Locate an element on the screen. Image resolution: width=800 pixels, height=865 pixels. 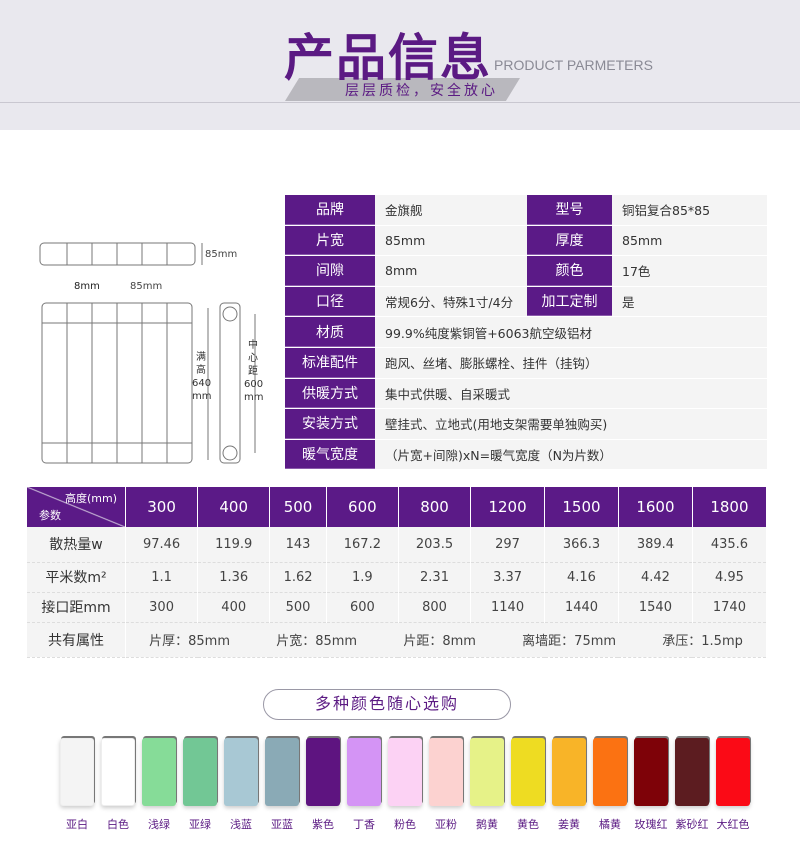
divider is located at coordinates (400, 102).